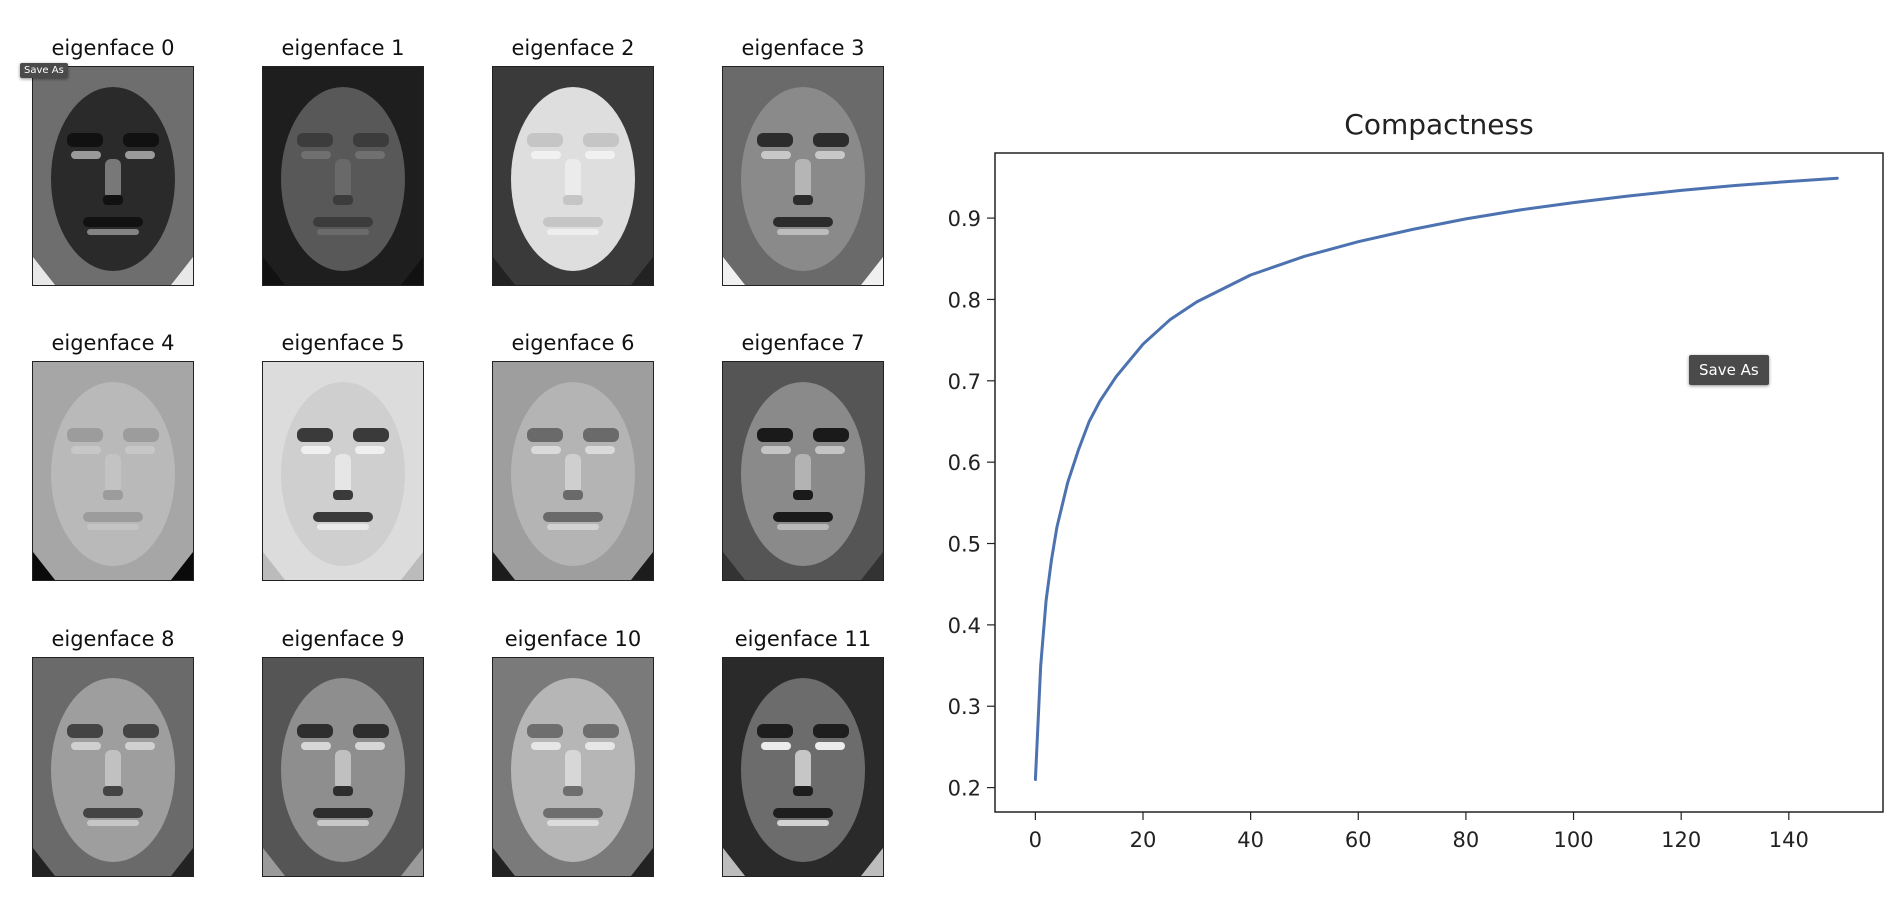  What do you see at coordinates (964, 707) in the screenshot?
I see `y-tick-label: 0.3` at bounding box center [964, 707].